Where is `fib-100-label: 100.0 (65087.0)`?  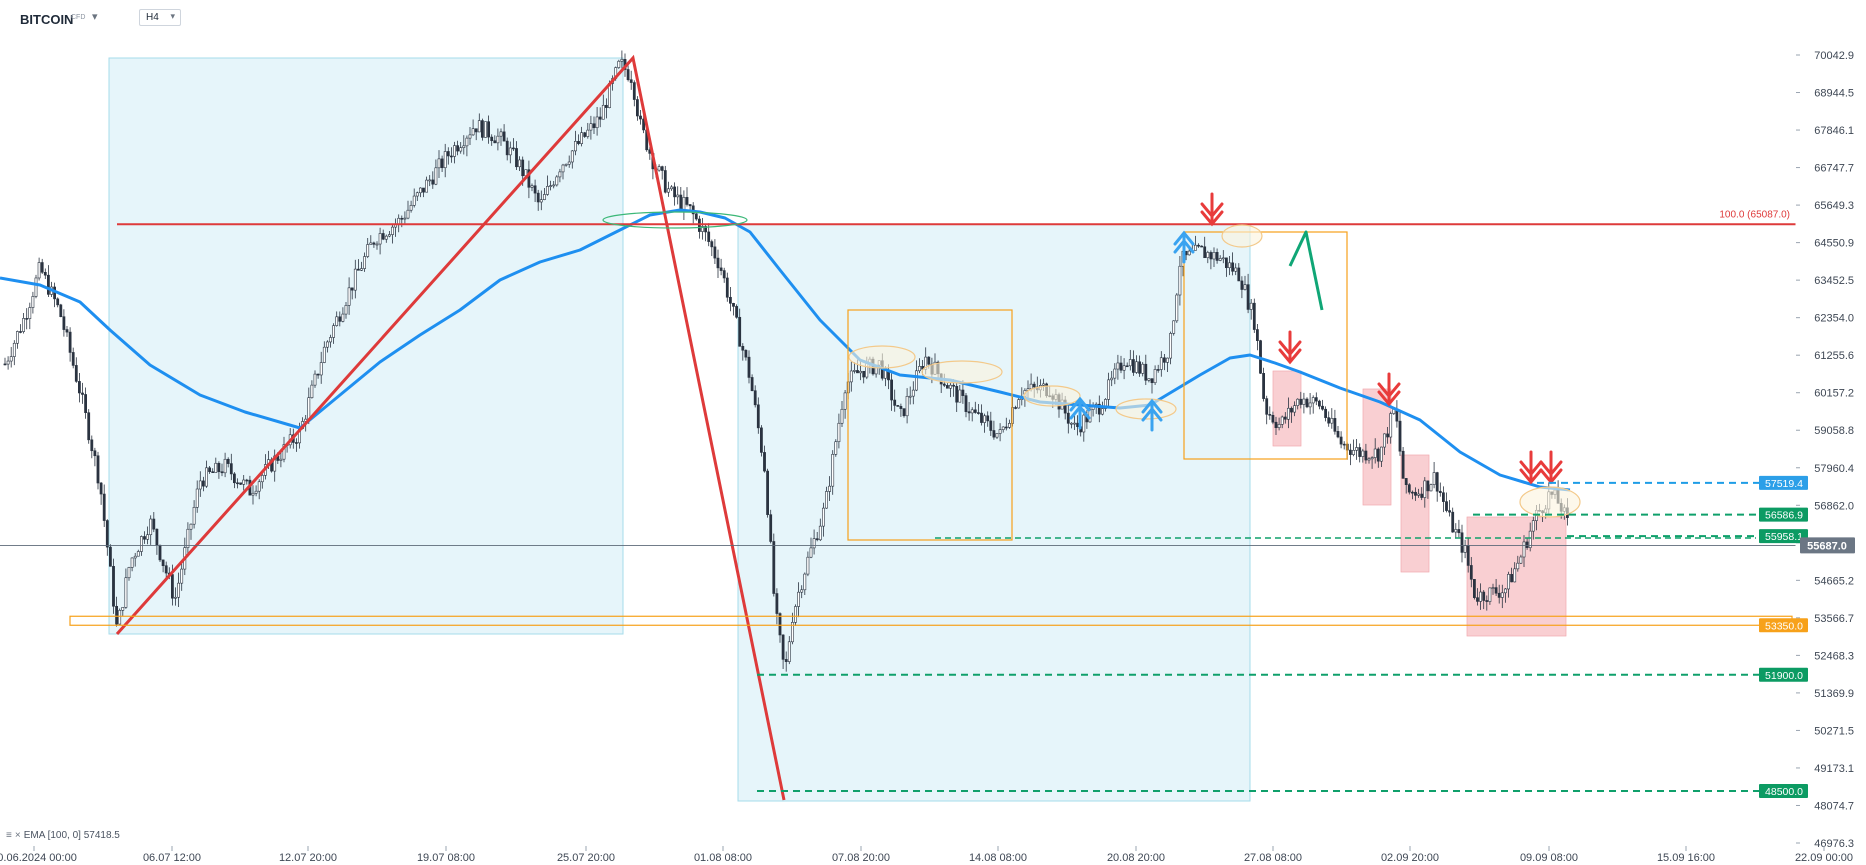
fib-100-label: 100.0 (65087.0) is located at coordinates (1754, 214).